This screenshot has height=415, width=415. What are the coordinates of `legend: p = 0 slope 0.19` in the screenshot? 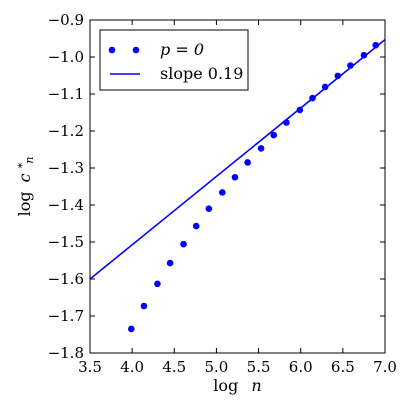 It's located at (174, 60).